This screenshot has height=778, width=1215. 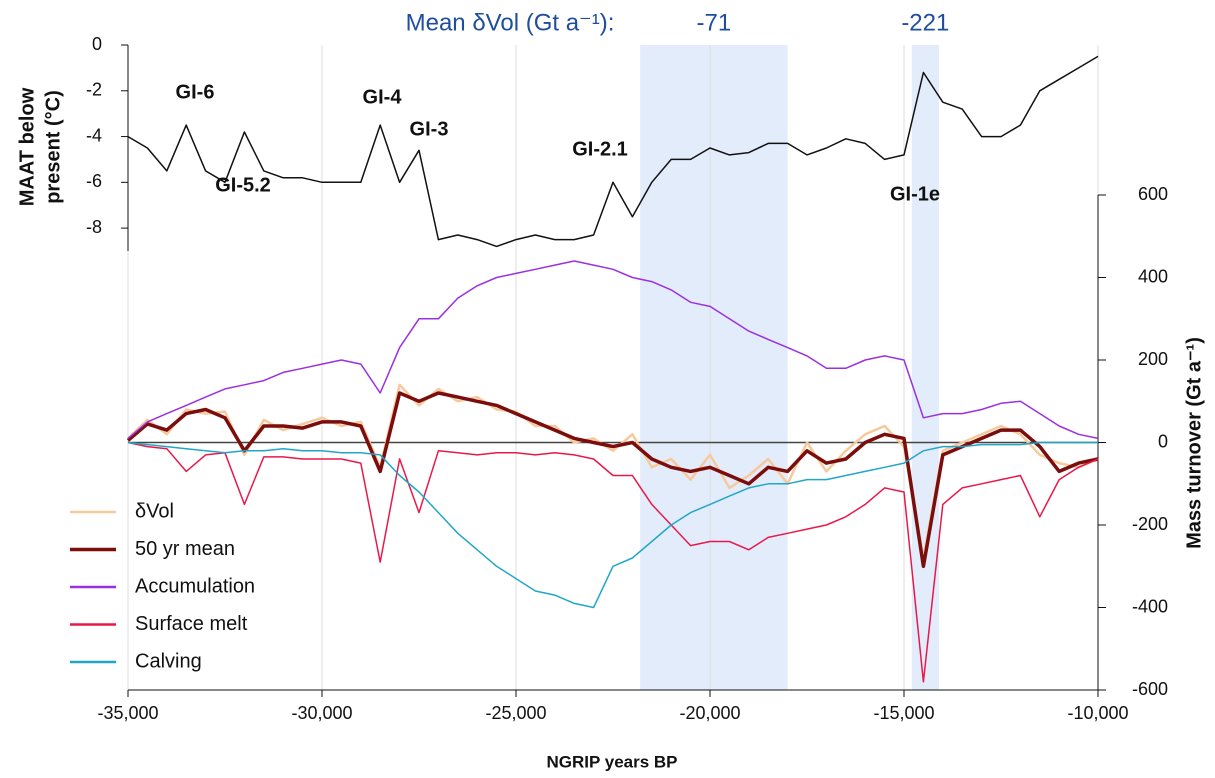 What do you see at coordinates (195, 586) in the screenshot?
I see `legend-label: Accumulation` at bounding box center [195, 586].